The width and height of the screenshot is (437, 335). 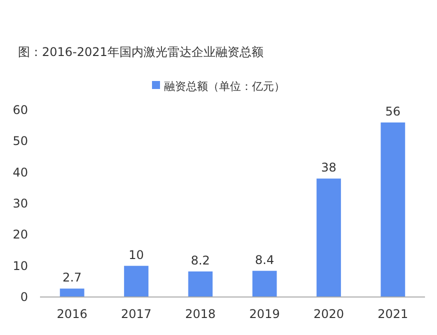 I want to click on y-tick-label: 30, so click(x=20, y=203).